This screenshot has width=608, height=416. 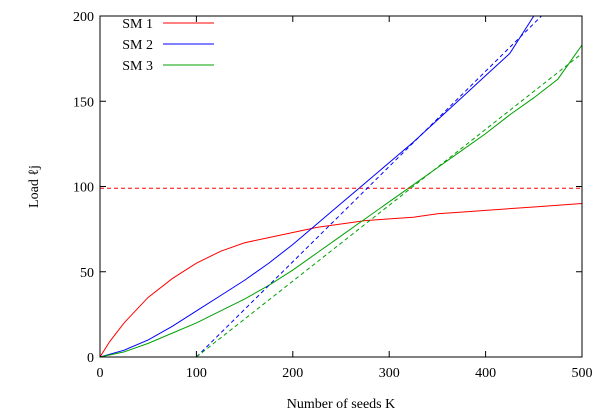 What do you see at coordinates (168, 45) in the screenshot?
I see `legend: SM 1 SM 2 SM 3` at bounding box center [168, 45].